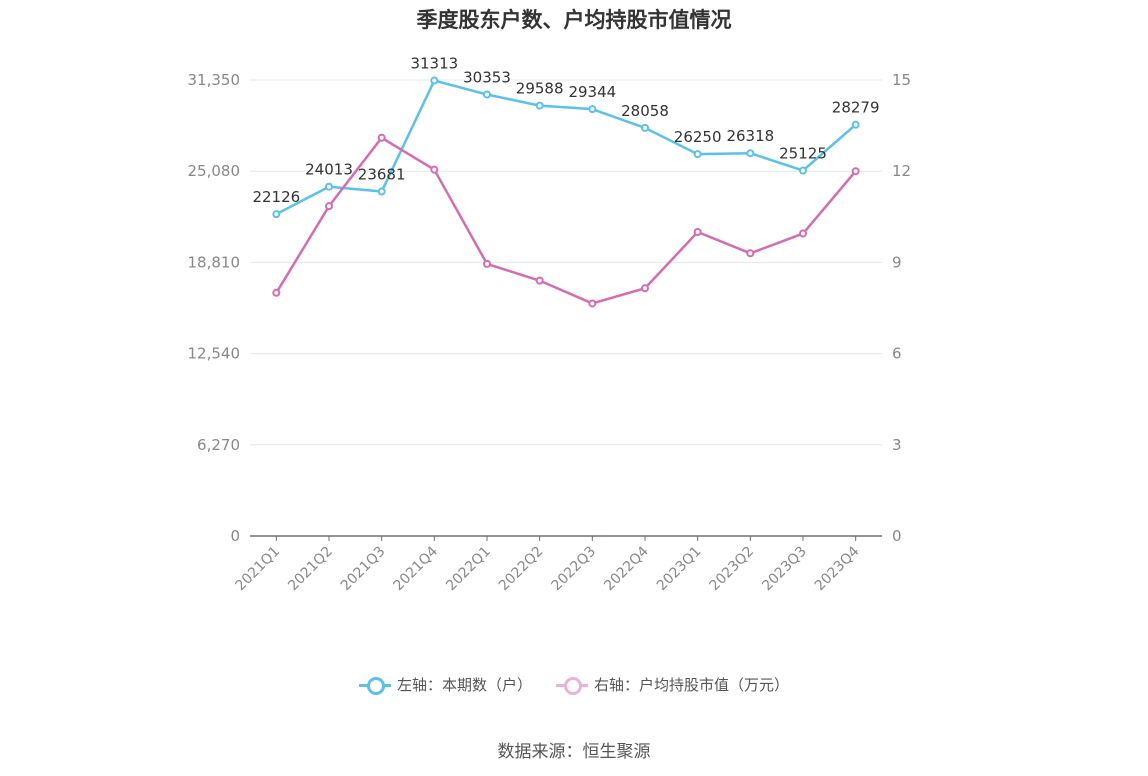  Describe the element at coordinates (897, 536) in the screenshot. I see `right-tick-label: 0` at that location.